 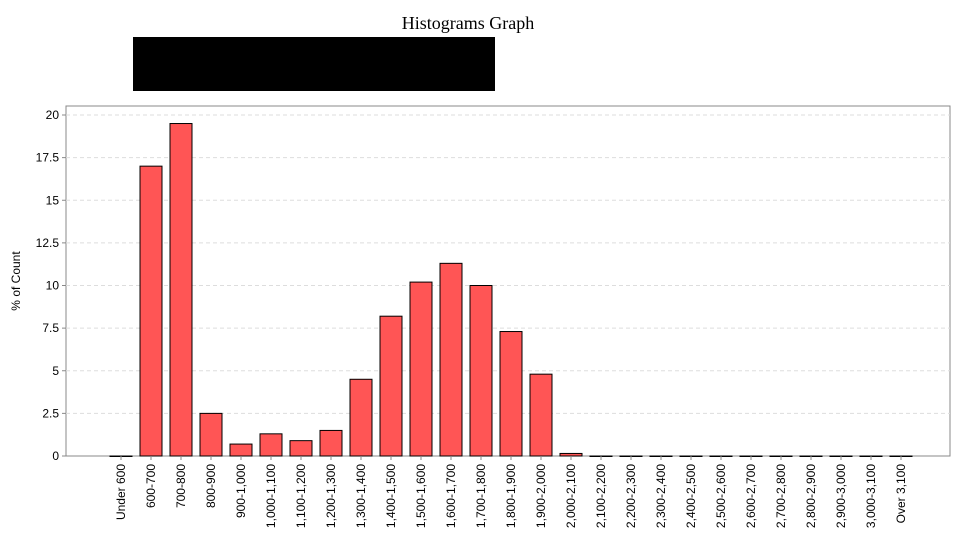 What do you see at coordinates (451, 496) in the screenshot?
I see `x-tick-label: 1,600-1,700` at bounding box center [451, 496].